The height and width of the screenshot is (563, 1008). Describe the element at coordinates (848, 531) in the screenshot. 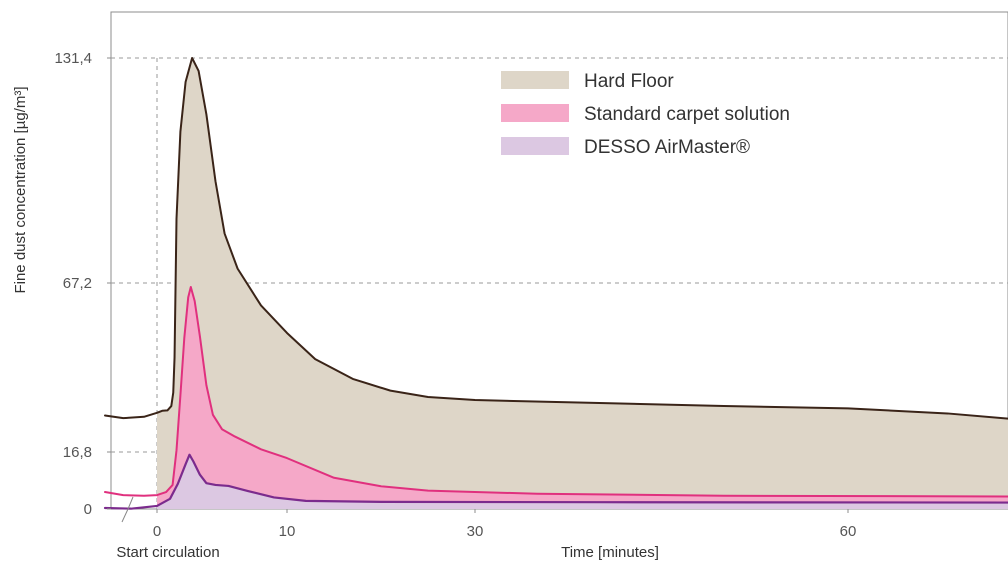

I see `x-tick-label-60: 60` at that location.